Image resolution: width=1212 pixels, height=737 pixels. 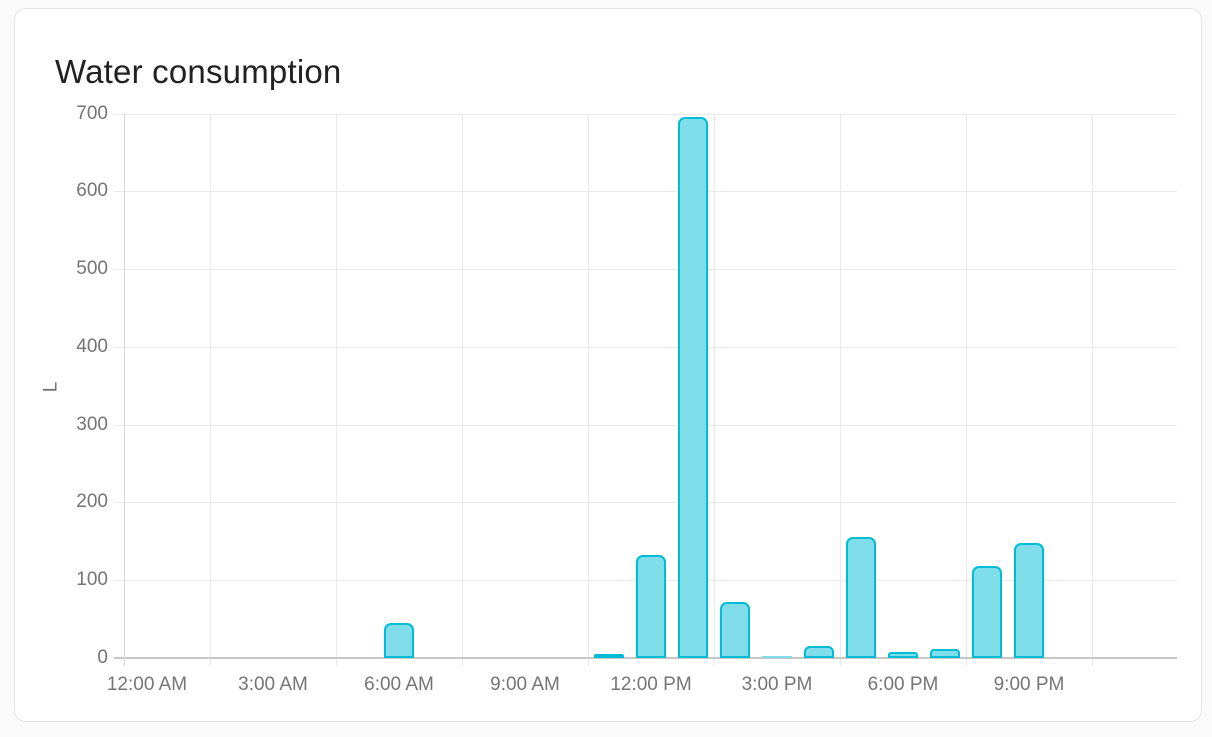 What do you see at coordinates (92, 502) in the screenshot?
I see `y-axis-label-200: 200` at bounding box center [92, 502].